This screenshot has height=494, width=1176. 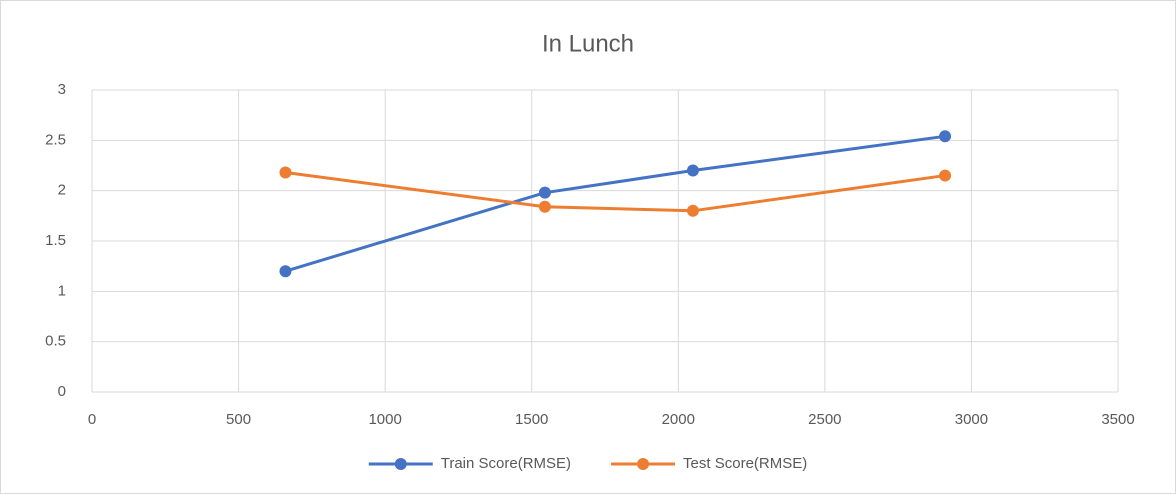 I want to click on x-tick-label: 2000, so click(x=678, y=419).